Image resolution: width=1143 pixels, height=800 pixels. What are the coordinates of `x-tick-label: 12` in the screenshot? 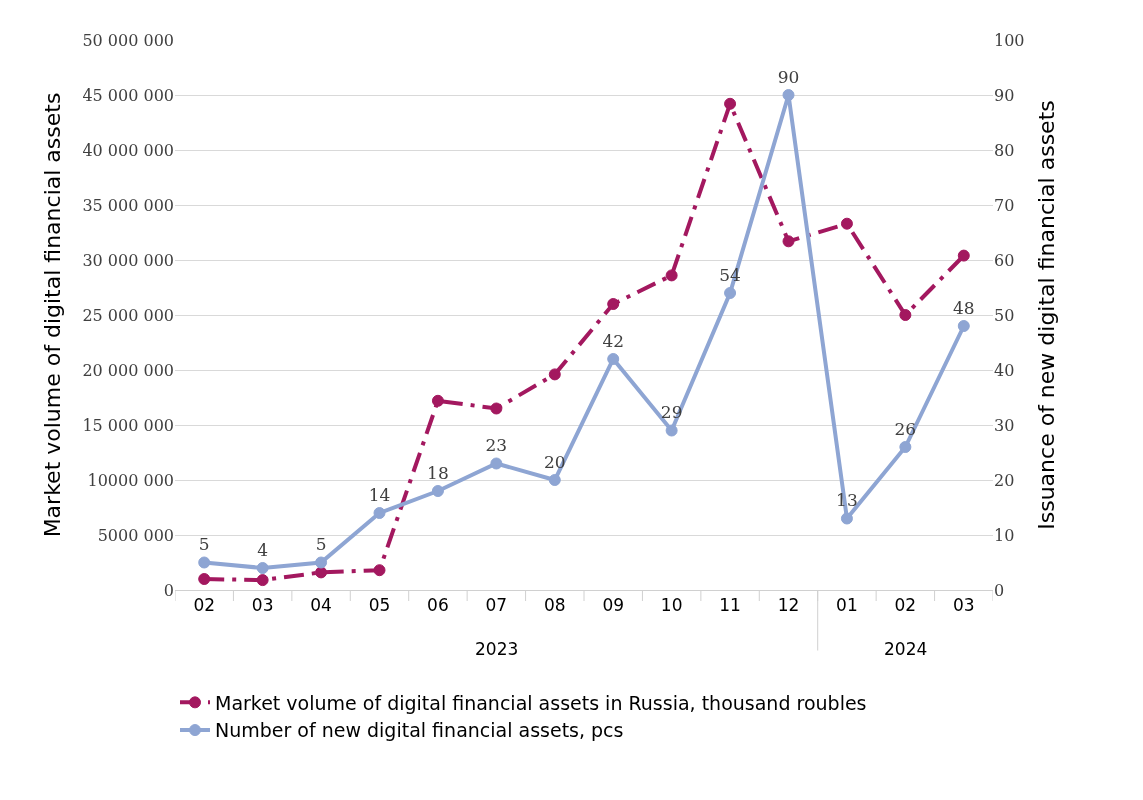 It's located at (788, 605).